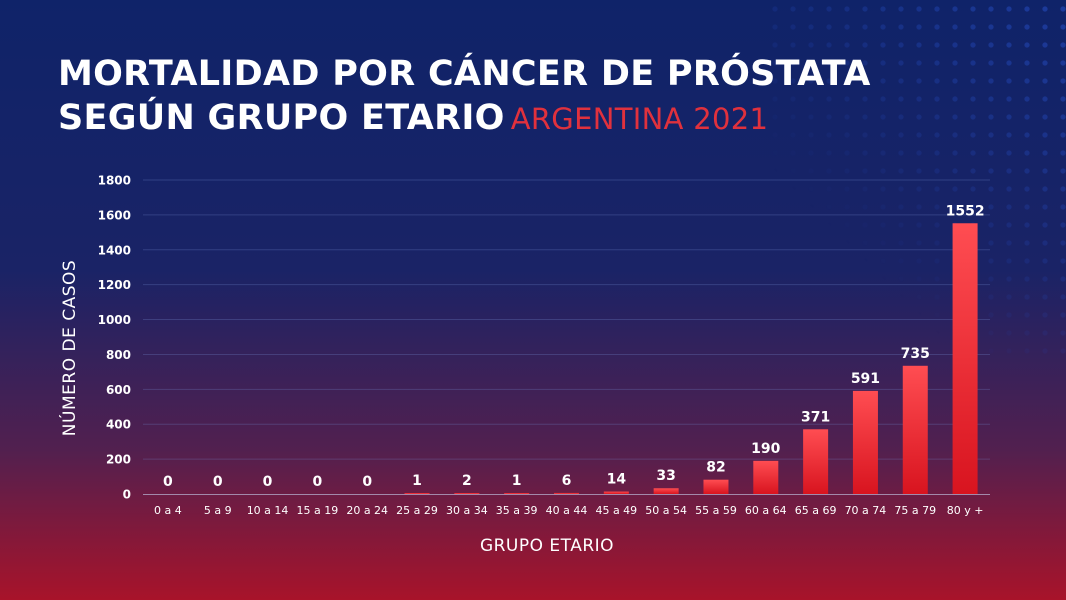 This screenshot has width=1066, height=600. I want to click on y-tick-label: 400, so click(118, 425).